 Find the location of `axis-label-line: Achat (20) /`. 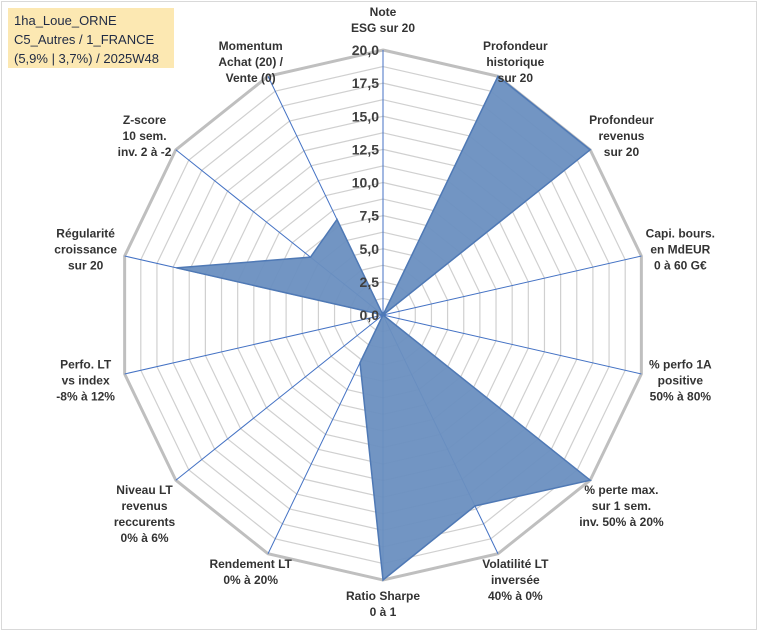

axis-label-line: Achat (20) / is located at coordinates (250, 62).